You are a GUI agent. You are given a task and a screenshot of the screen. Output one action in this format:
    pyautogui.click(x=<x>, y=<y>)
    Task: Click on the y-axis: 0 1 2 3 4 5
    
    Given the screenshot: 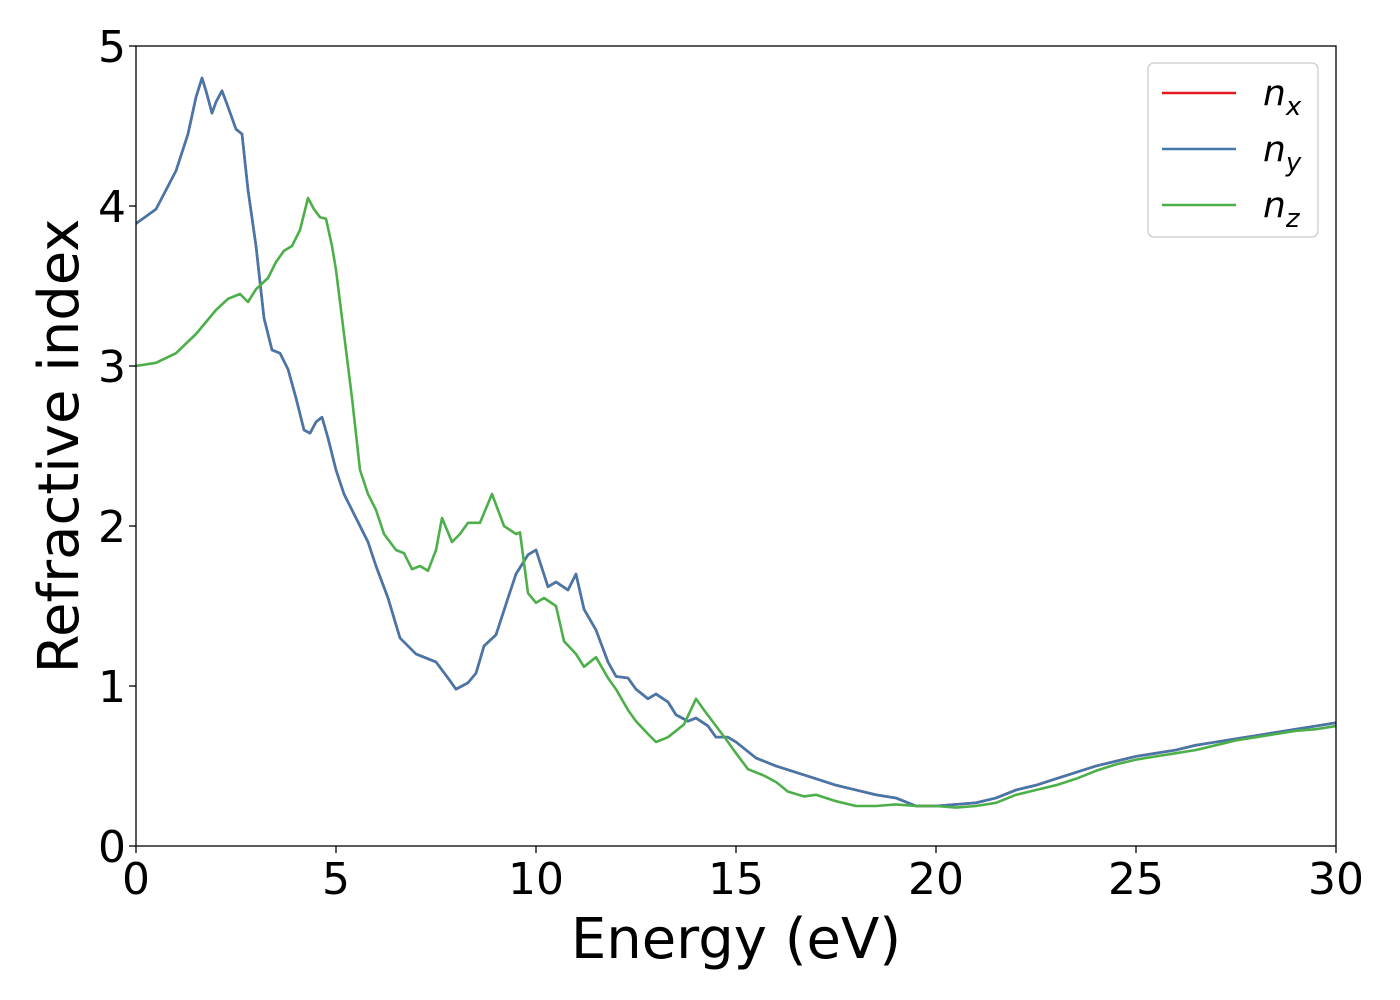 What is the action you would take?
    pyautogui.click(x=117, y=447)
    